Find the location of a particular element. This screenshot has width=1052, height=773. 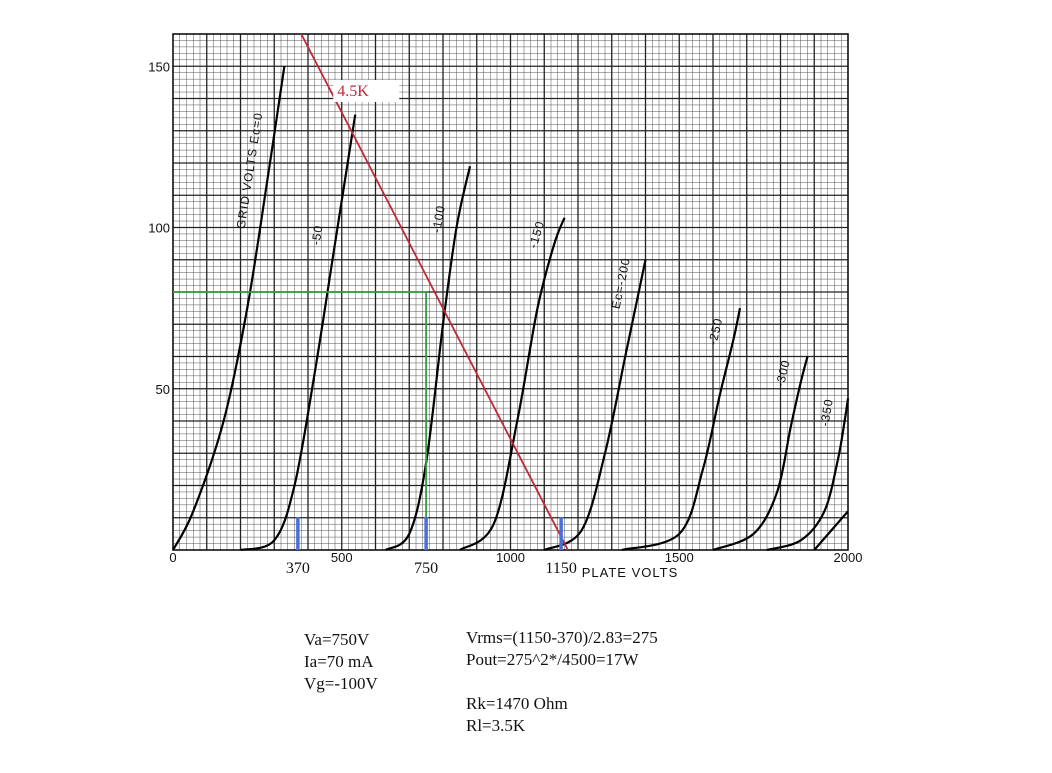

x-axis-label: PLATE VOLTS is located at coordinates (630, 572).